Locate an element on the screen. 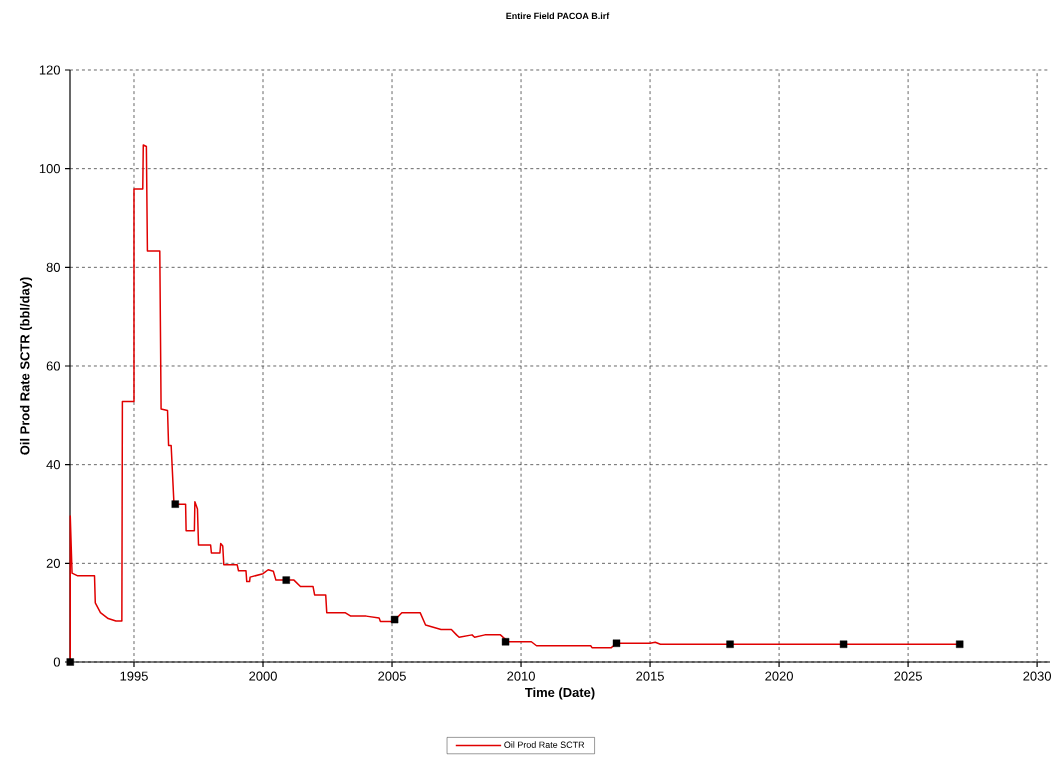 This screenshot has width=1055, height=765. y-axis-title: Oil Prod Rate SCTR (bbl/day) is located at coordinates (26, 366).